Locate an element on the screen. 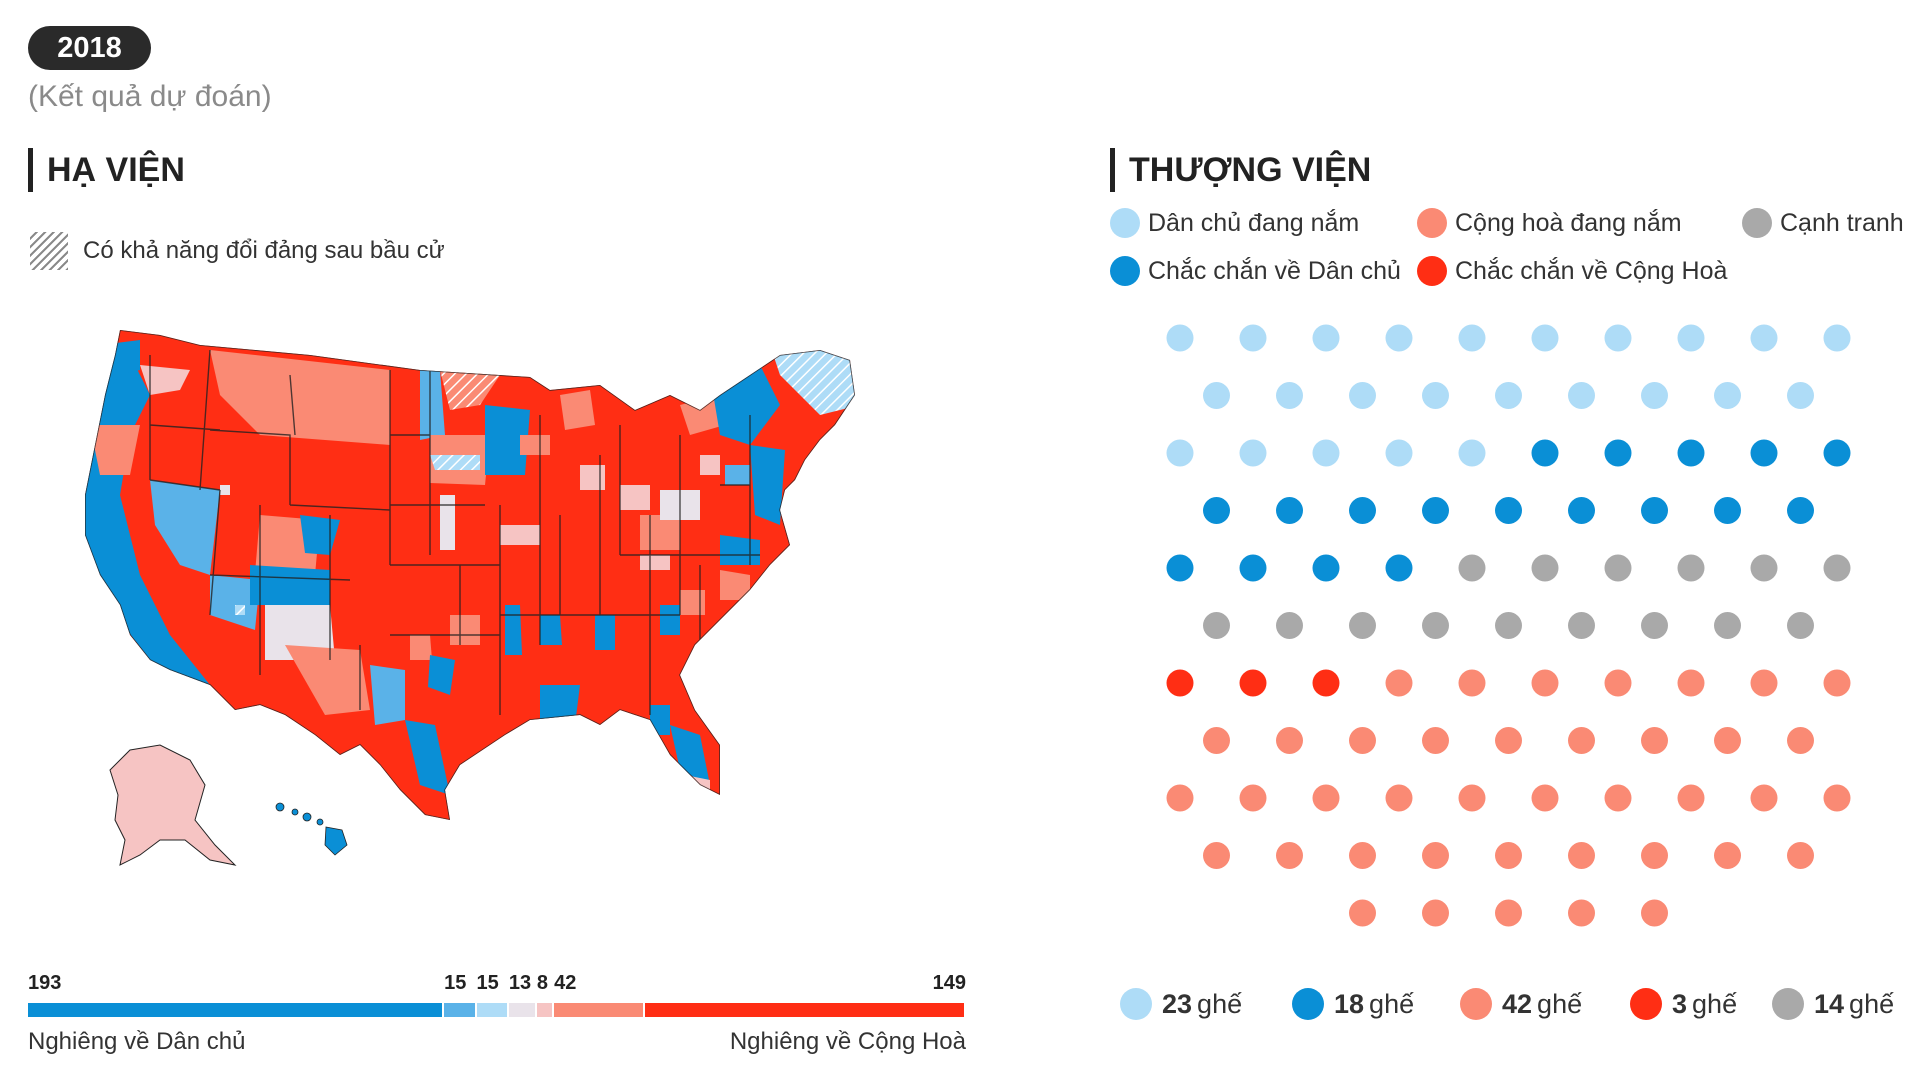 This screenshot has width=1920, height=1092. bar-segment-label: 15 is located at coordinates (455, 983).